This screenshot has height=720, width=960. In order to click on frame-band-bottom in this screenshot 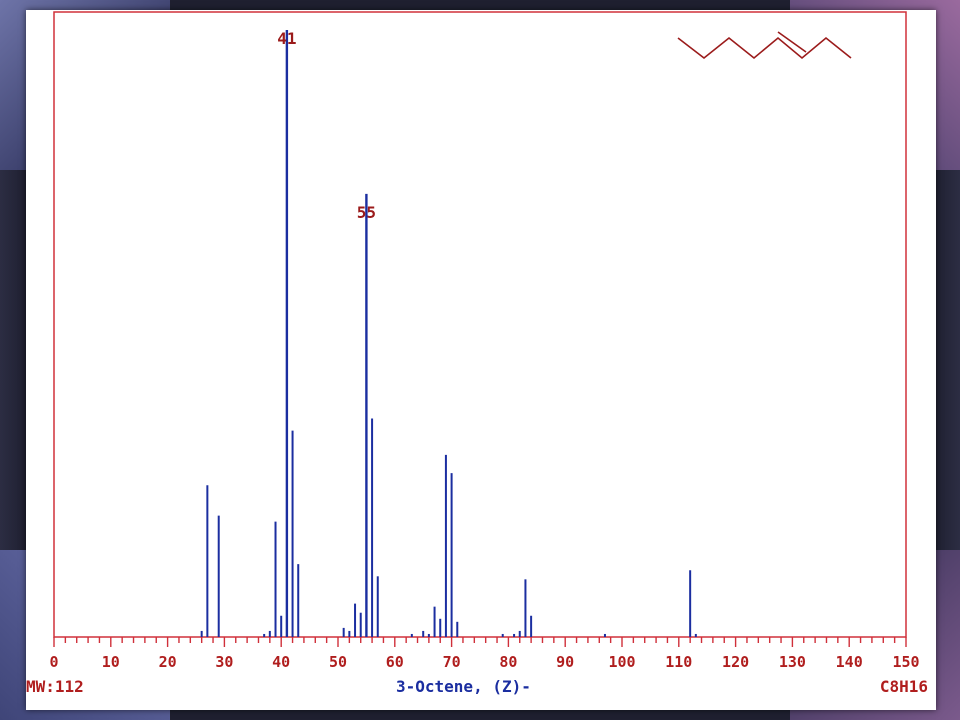, I will do `click(480, 714)`.